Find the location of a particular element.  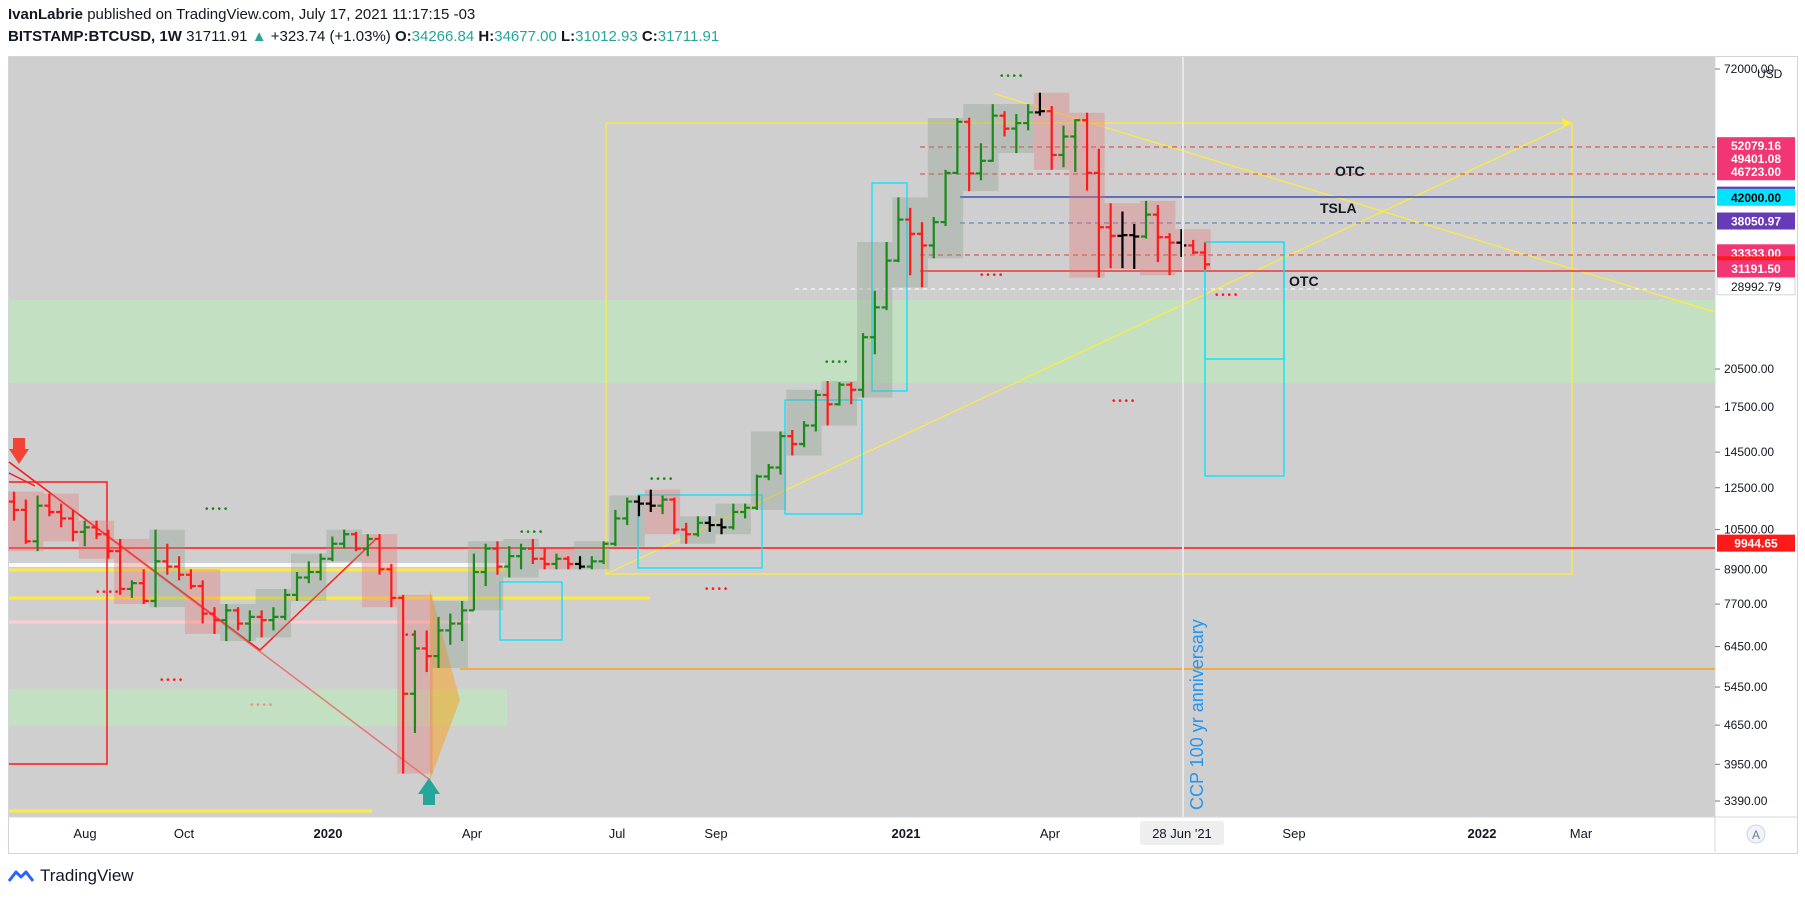

low-value: 31012.93 is located at coordinates (606, 36).